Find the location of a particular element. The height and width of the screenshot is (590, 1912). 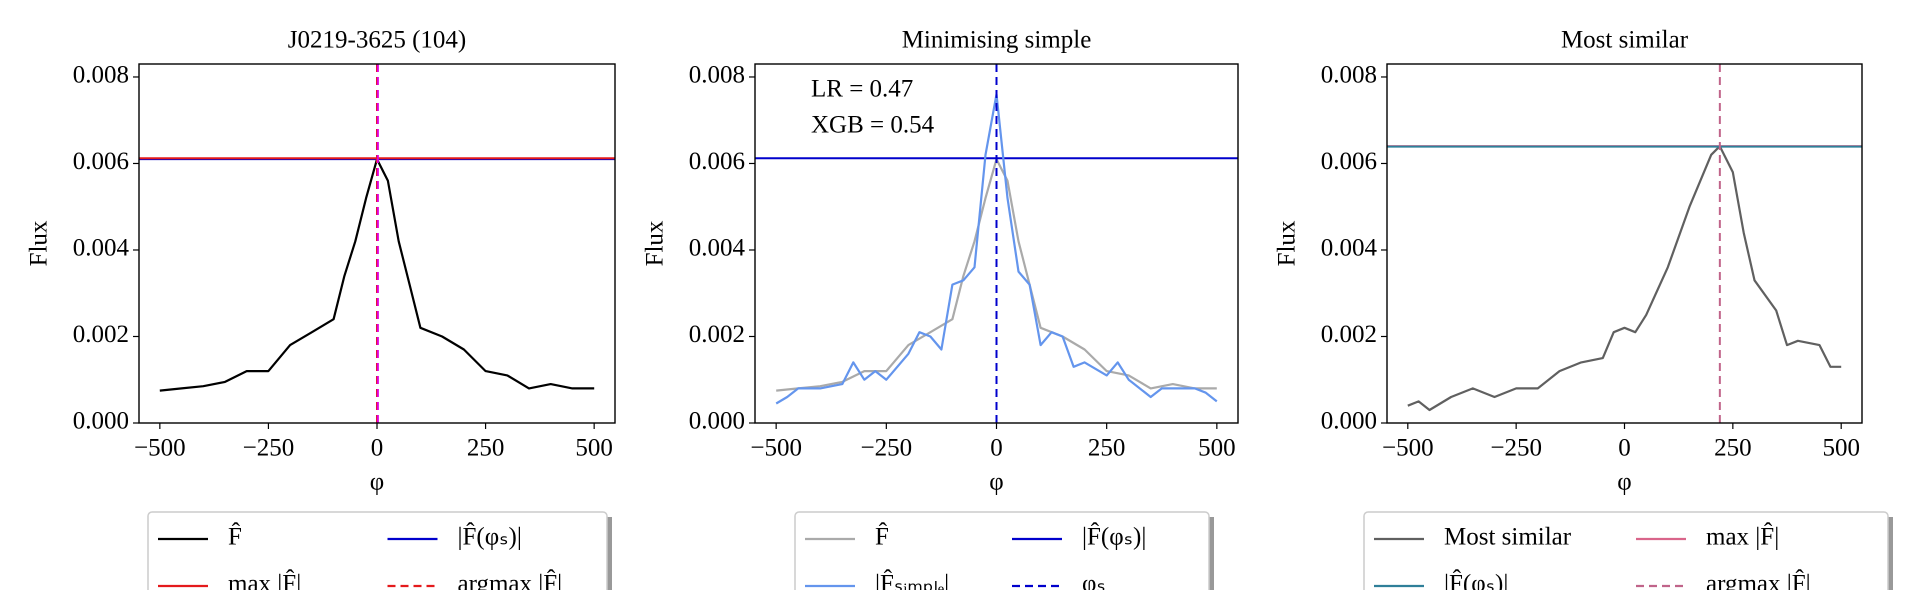

subplot-title: Most similar is located at coordinates (1625, 40).